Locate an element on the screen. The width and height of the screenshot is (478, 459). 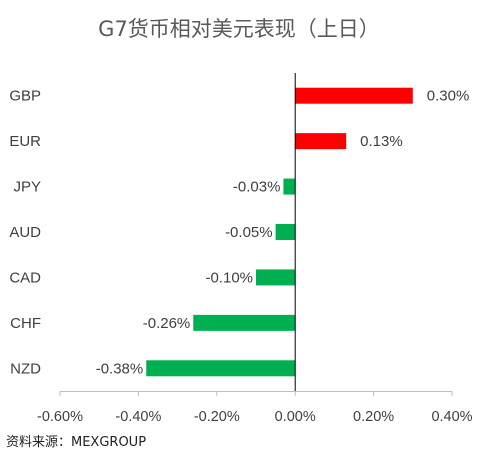
bar-chf is located at coordinates (244, 322).